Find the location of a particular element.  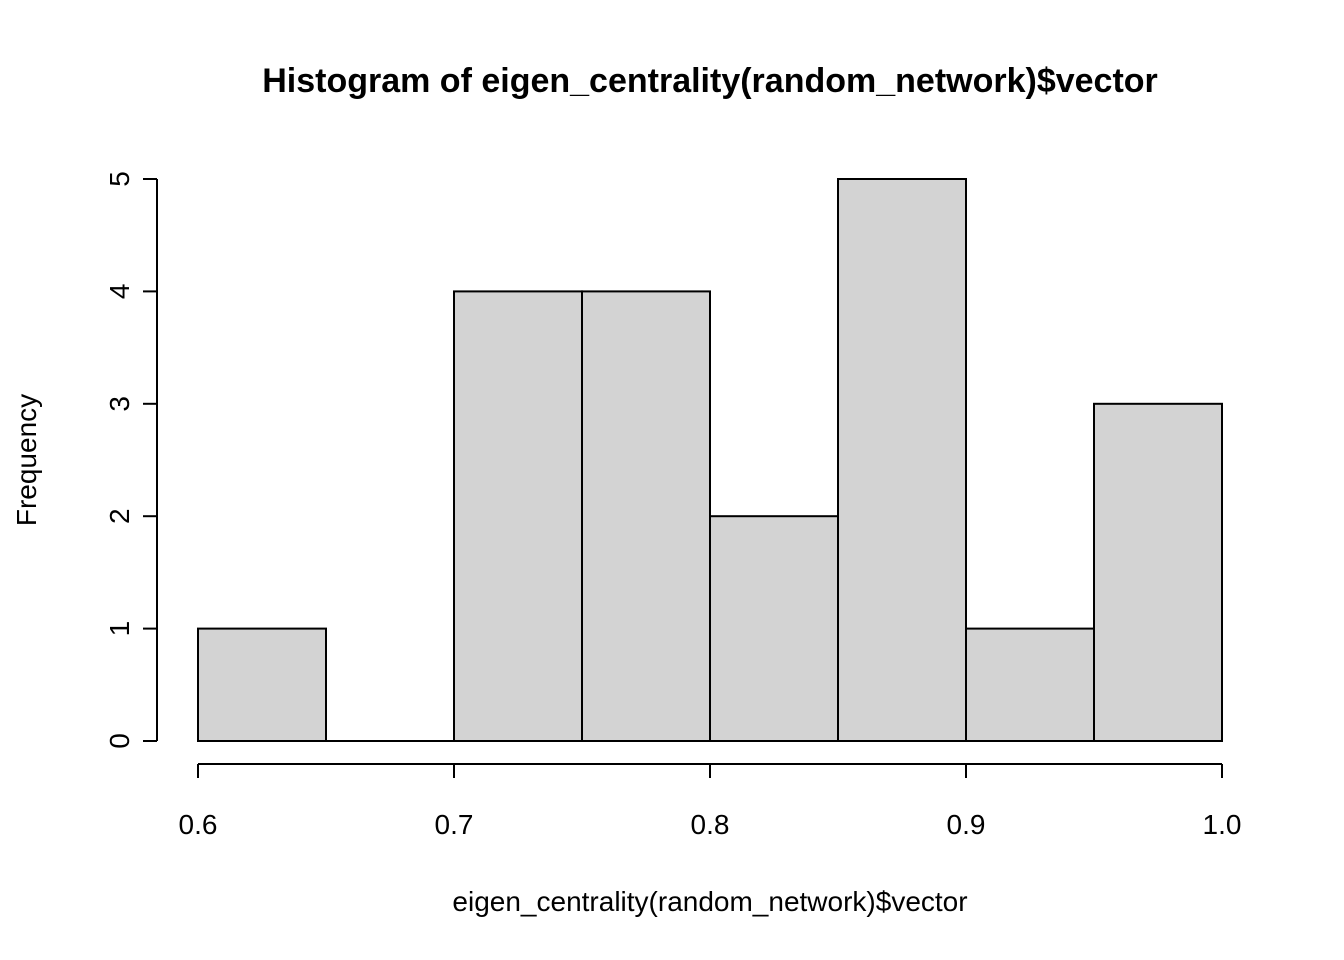

y-axis: 0 1 2 3 4 5 is located at coordinates (131, 460).